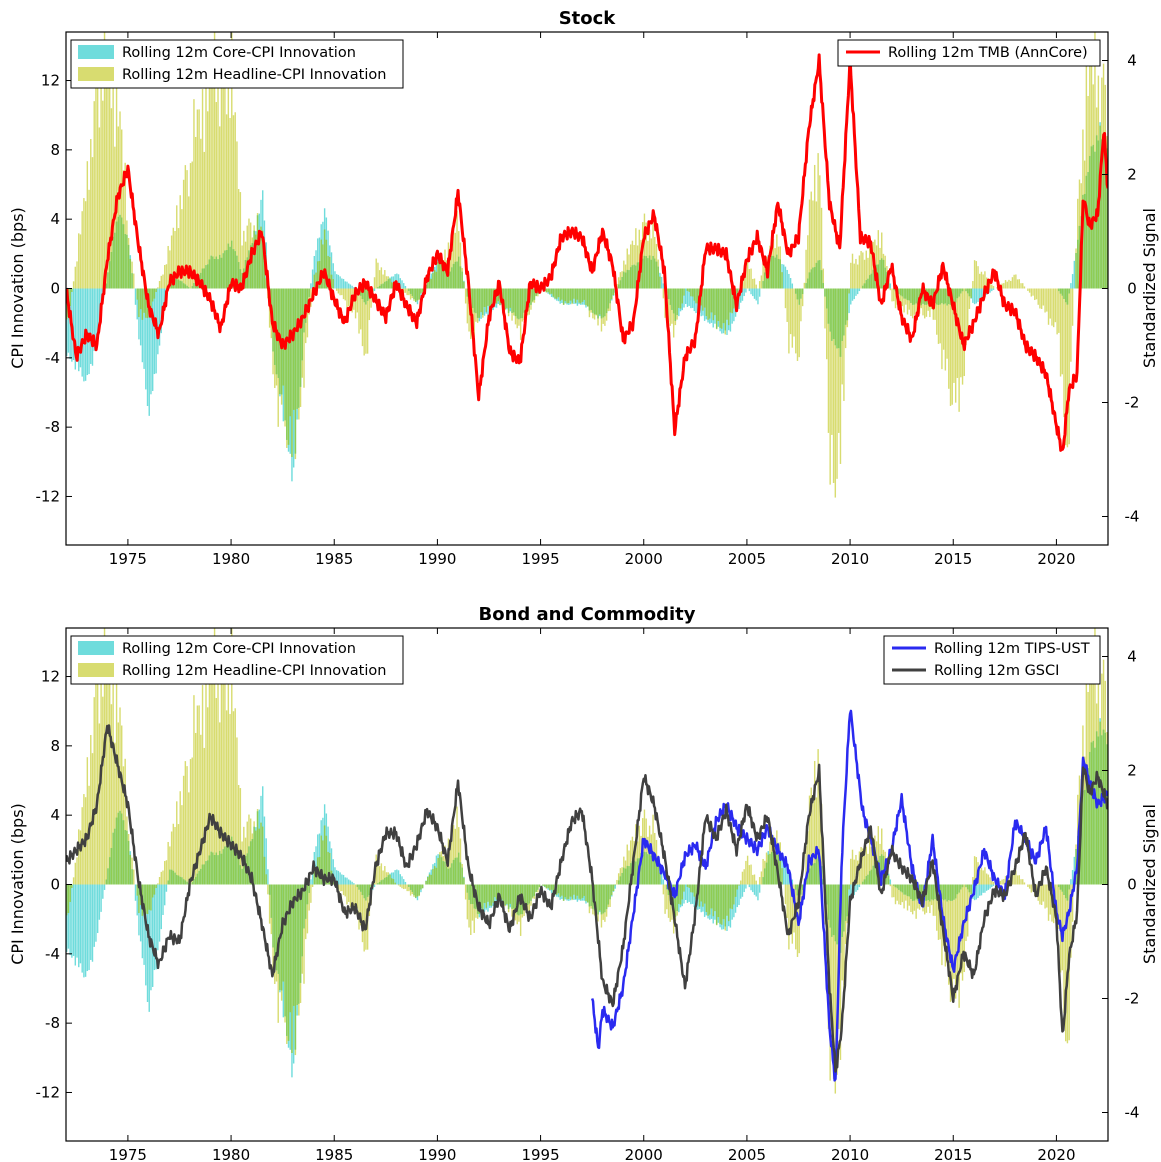 This screenshot has width=1161, height=1162. What do you see at coordinates (237, 64) in the screenshot?
I see `stock-legend-left-box` at bounding box center [237, 64].